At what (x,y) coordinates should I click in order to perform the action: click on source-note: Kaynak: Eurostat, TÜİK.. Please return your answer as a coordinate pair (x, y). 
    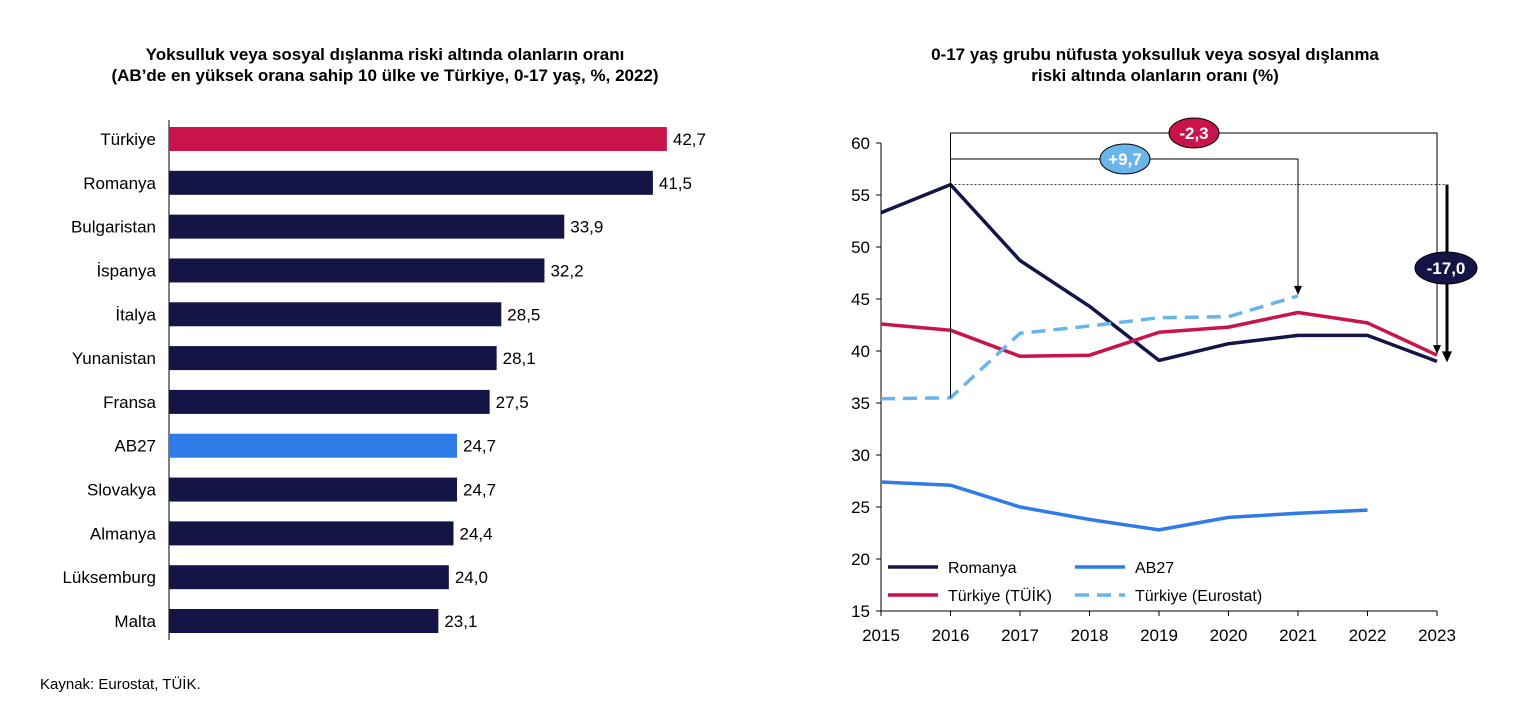
    Looking at the image, I should click on (120, 684).